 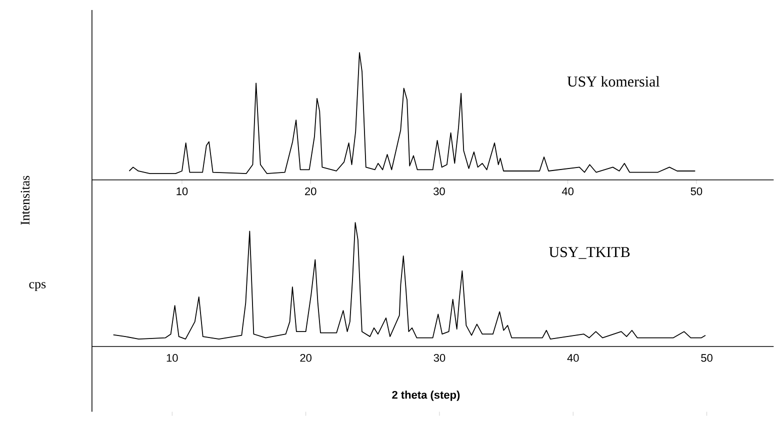 I want to click on x-axis-title: 2 theta (step), so click(x=426, y=396).